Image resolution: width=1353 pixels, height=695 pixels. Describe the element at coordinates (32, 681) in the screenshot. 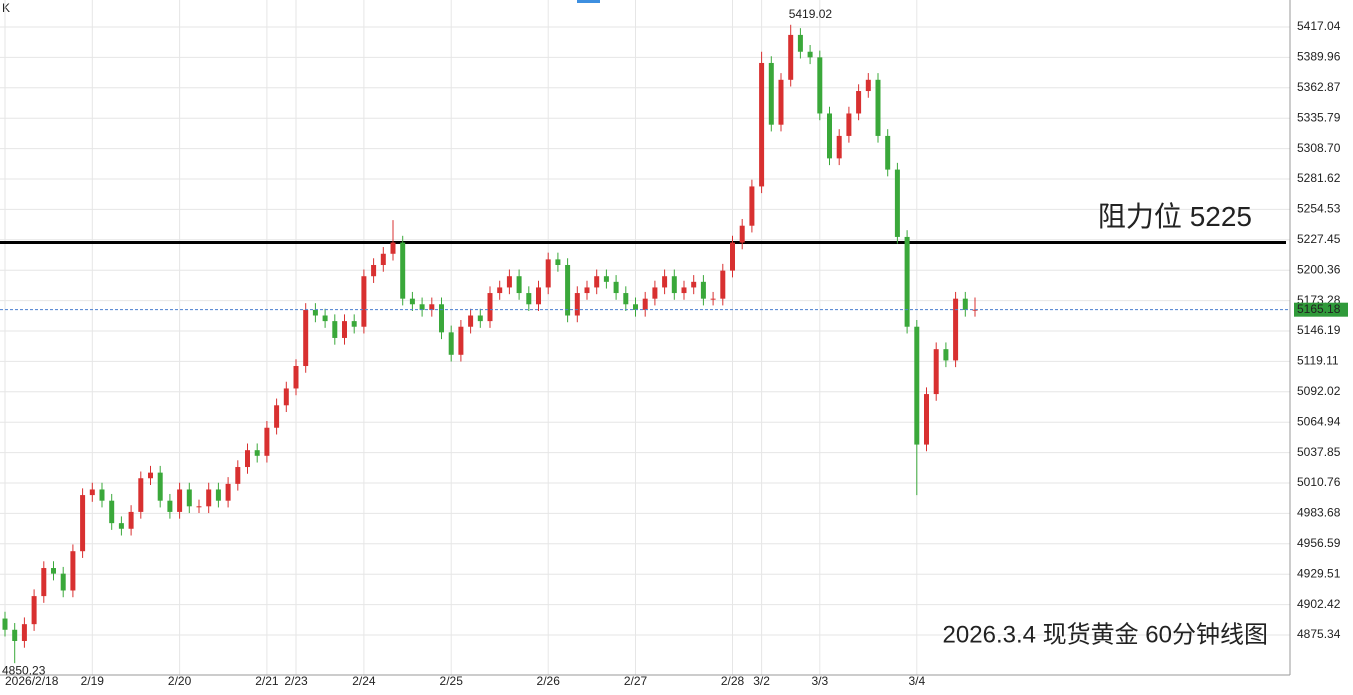

I see `x-tick-label: 2026/2/18` at that location.